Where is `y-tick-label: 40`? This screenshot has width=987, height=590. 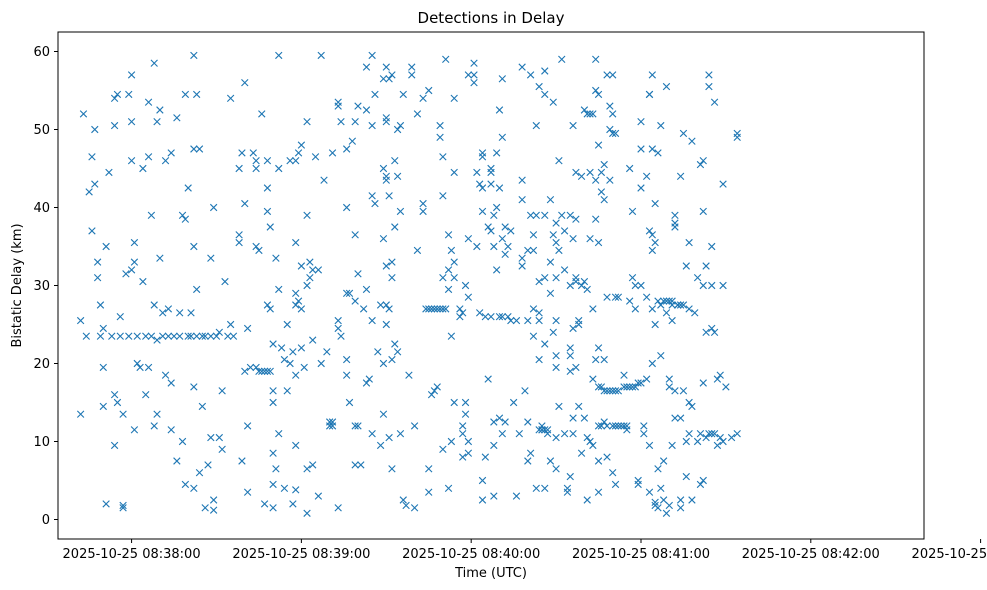 y-tick-label: 40 is located at coordinates (41, 208).